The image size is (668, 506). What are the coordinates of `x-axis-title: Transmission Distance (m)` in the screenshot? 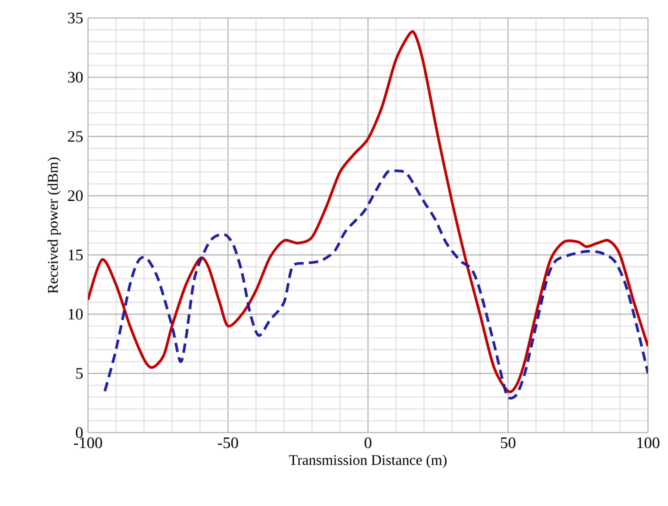 It's located at (368, 461).